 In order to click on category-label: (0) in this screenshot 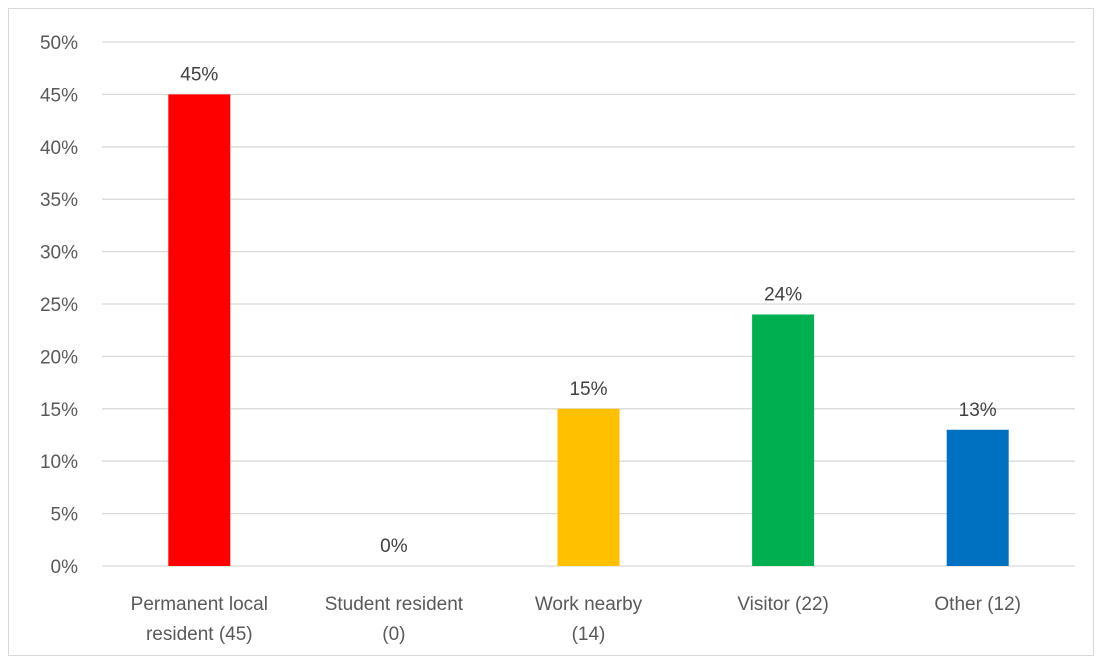, I will do `click(393, 634)`.